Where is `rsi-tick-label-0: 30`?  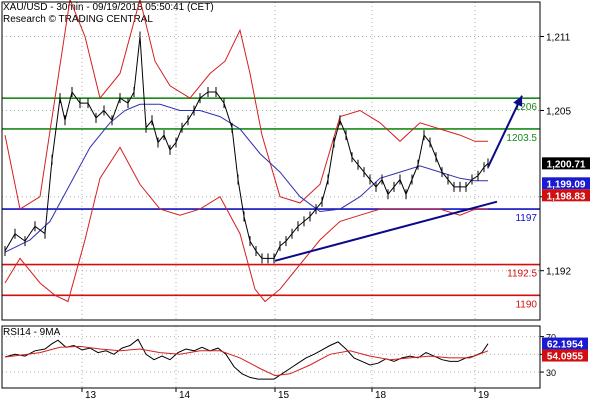
rsi-tick-label-0: 30 is located at coordinates (551, 373).